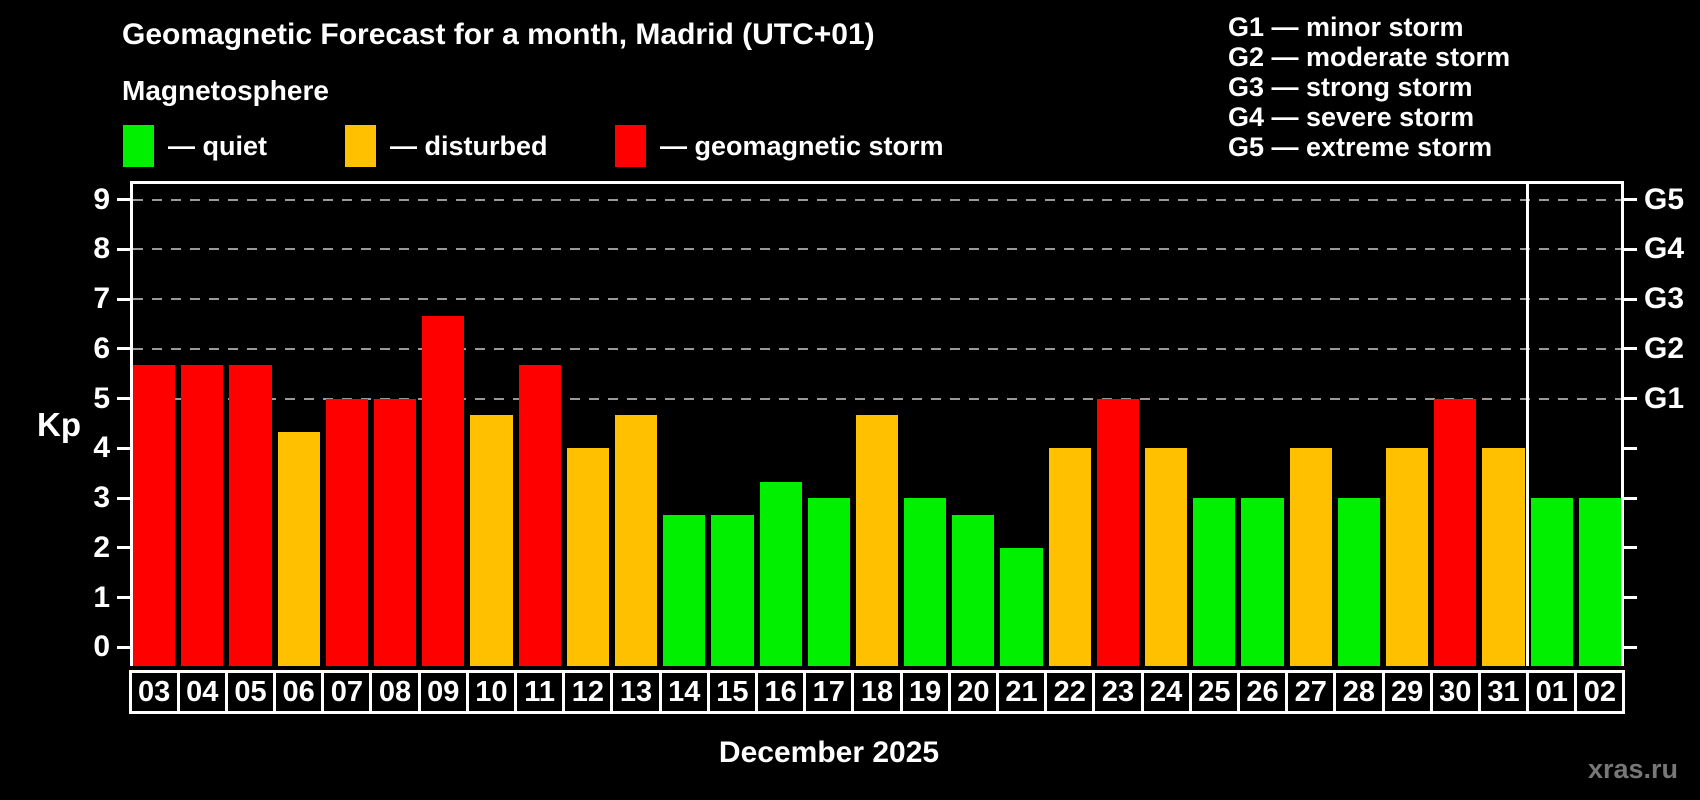  I want to click on day-label-cell: 16, so click(781, 692).